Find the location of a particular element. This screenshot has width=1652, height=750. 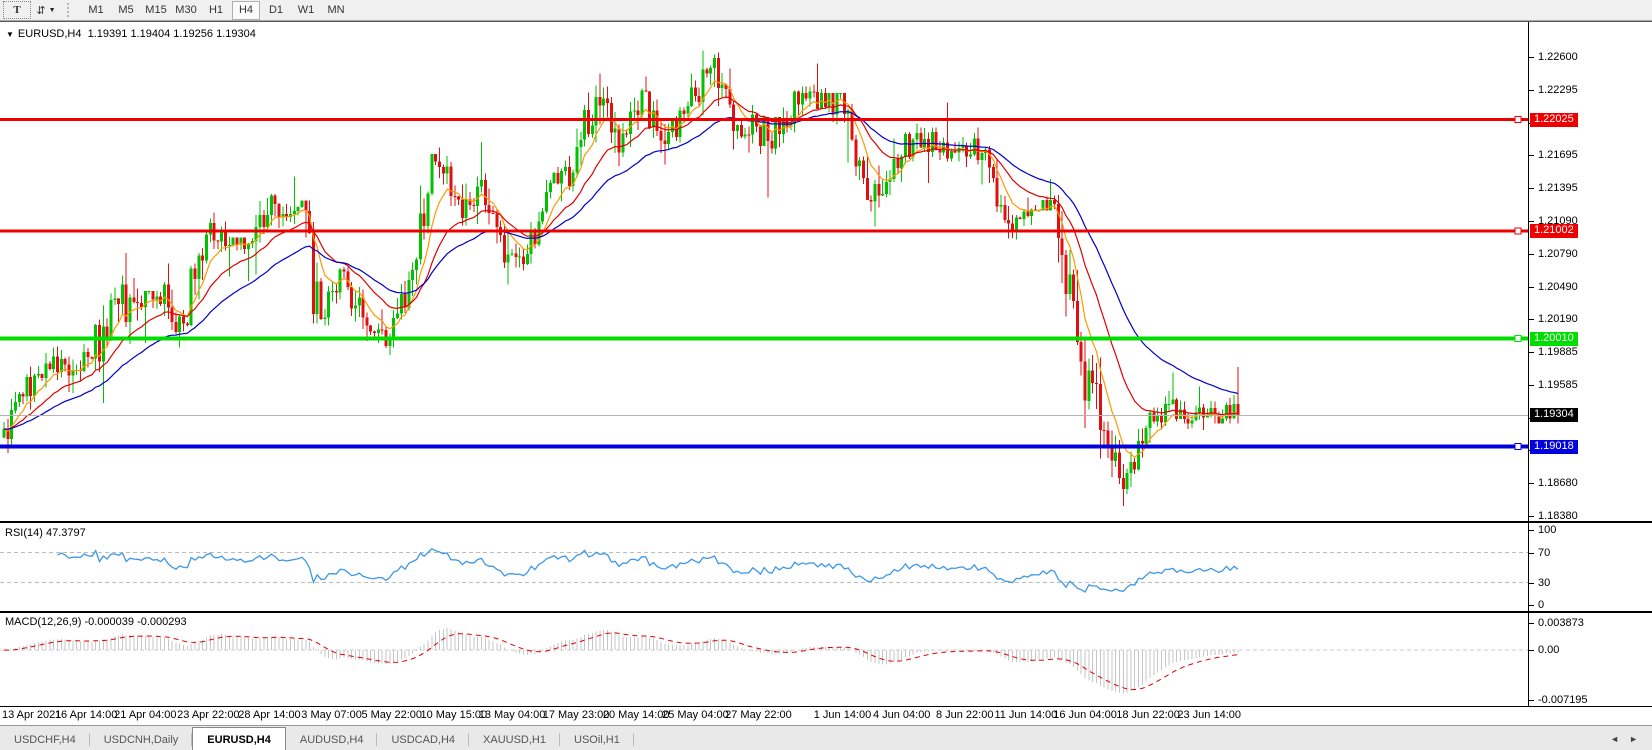

price-tick: 1.22600 is located at coordinates (1553, 57).